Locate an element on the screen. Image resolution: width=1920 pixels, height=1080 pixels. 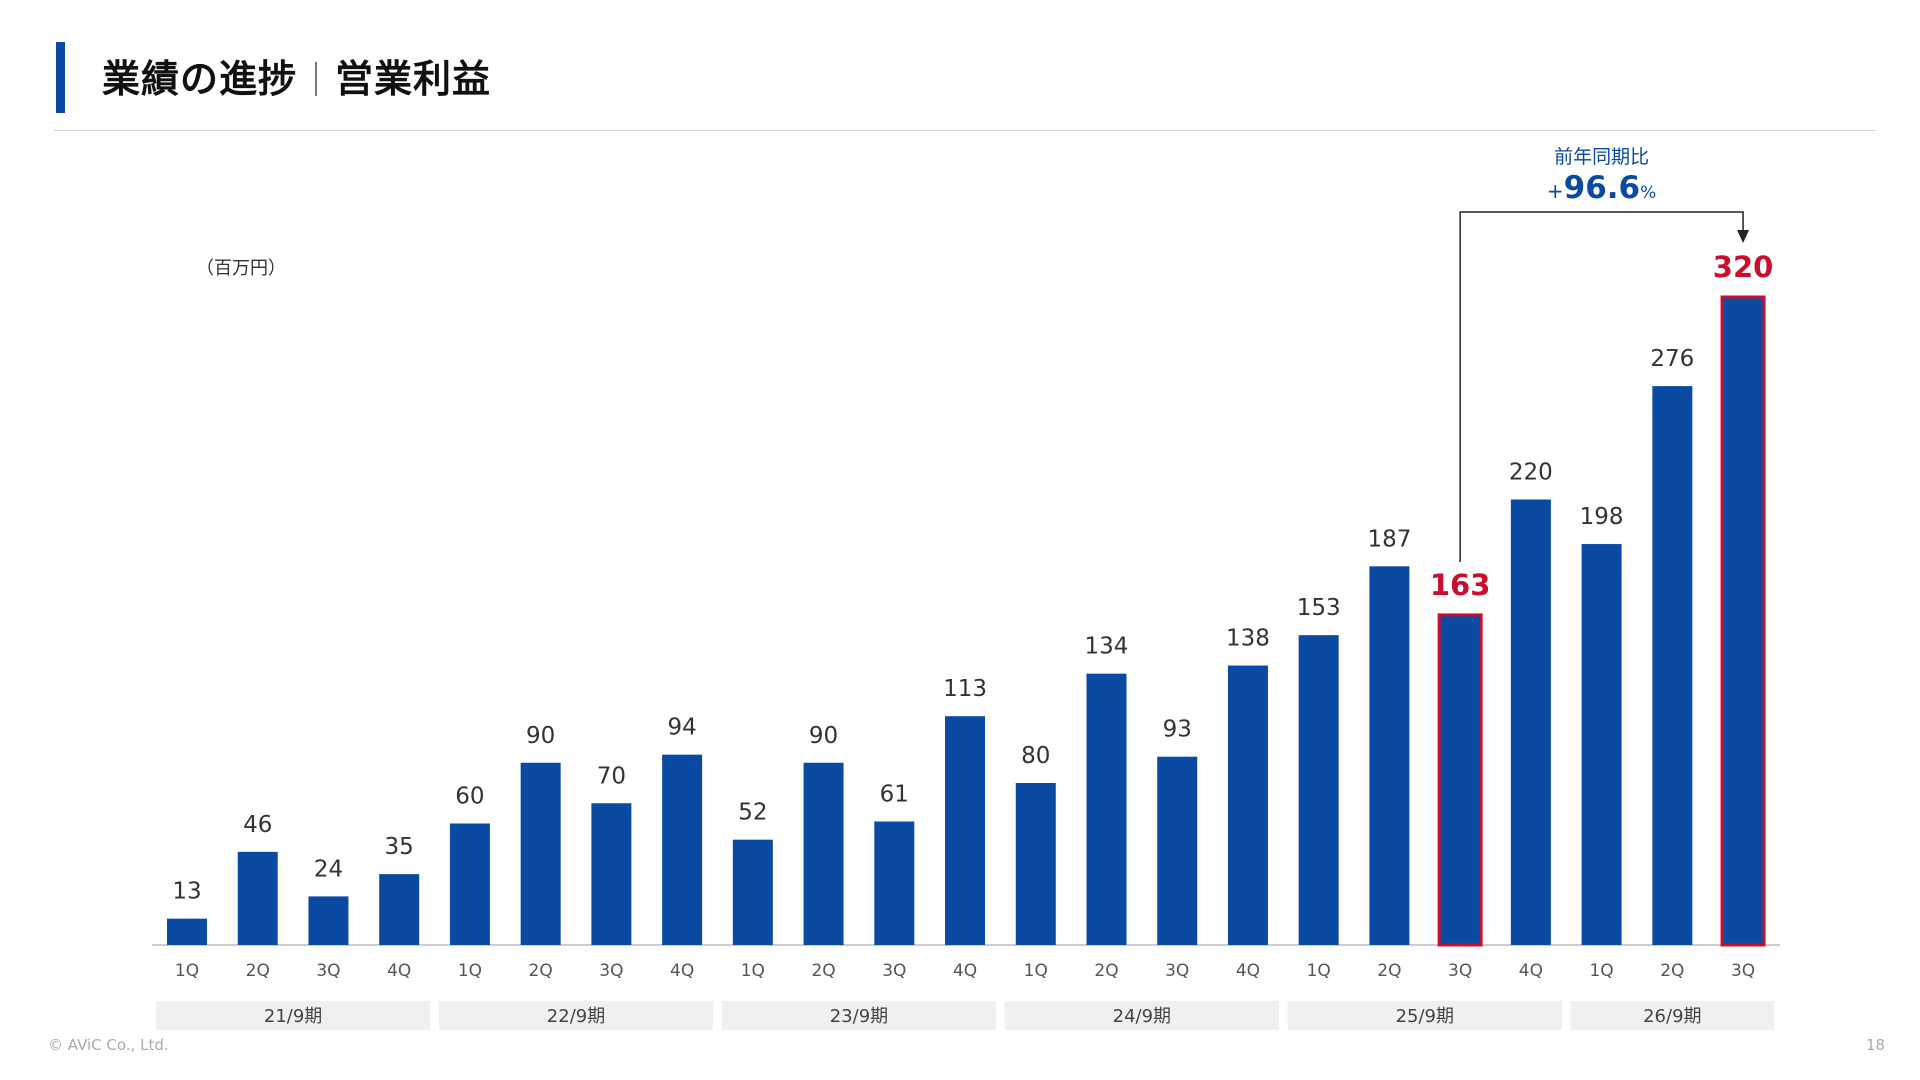
value-label-4: 60 is located at coordinates (469, 797).